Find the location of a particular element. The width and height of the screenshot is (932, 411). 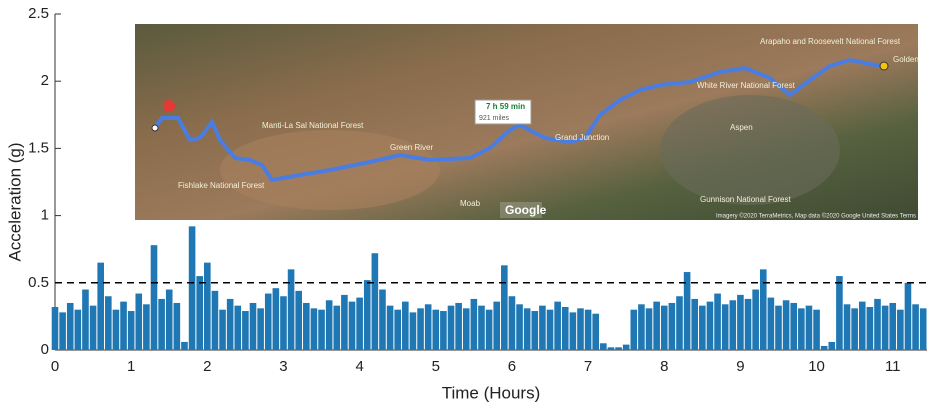

x-axis-label: Time (Hours) is located at coordinates (491, 392).